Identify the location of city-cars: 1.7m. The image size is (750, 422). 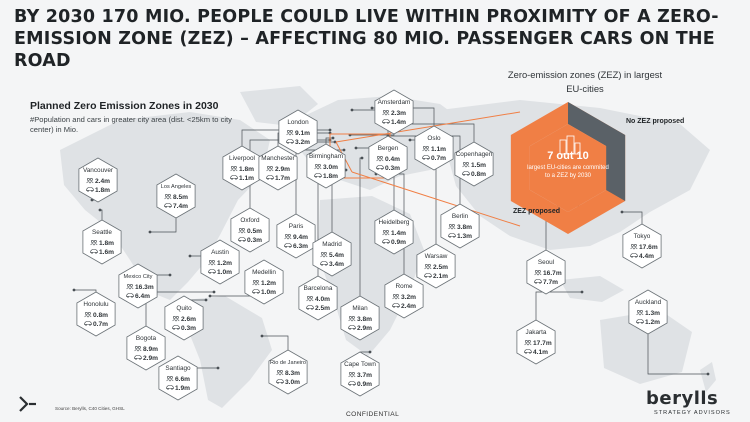
(282, 178).